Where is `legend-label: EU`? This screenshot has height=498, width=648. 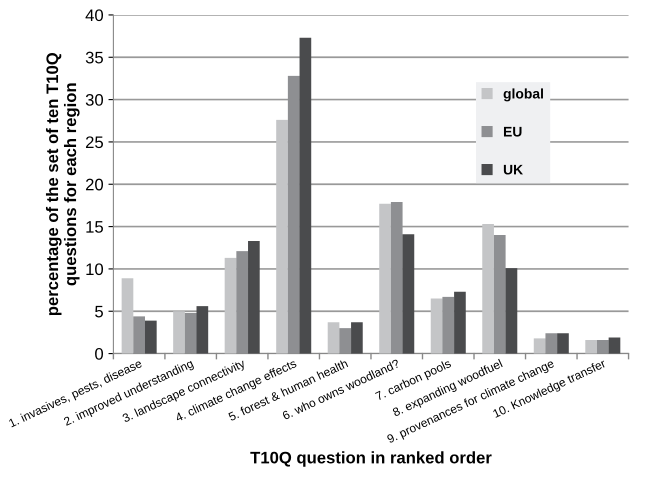
legend-label: EU is located at coordinates (513, 131).